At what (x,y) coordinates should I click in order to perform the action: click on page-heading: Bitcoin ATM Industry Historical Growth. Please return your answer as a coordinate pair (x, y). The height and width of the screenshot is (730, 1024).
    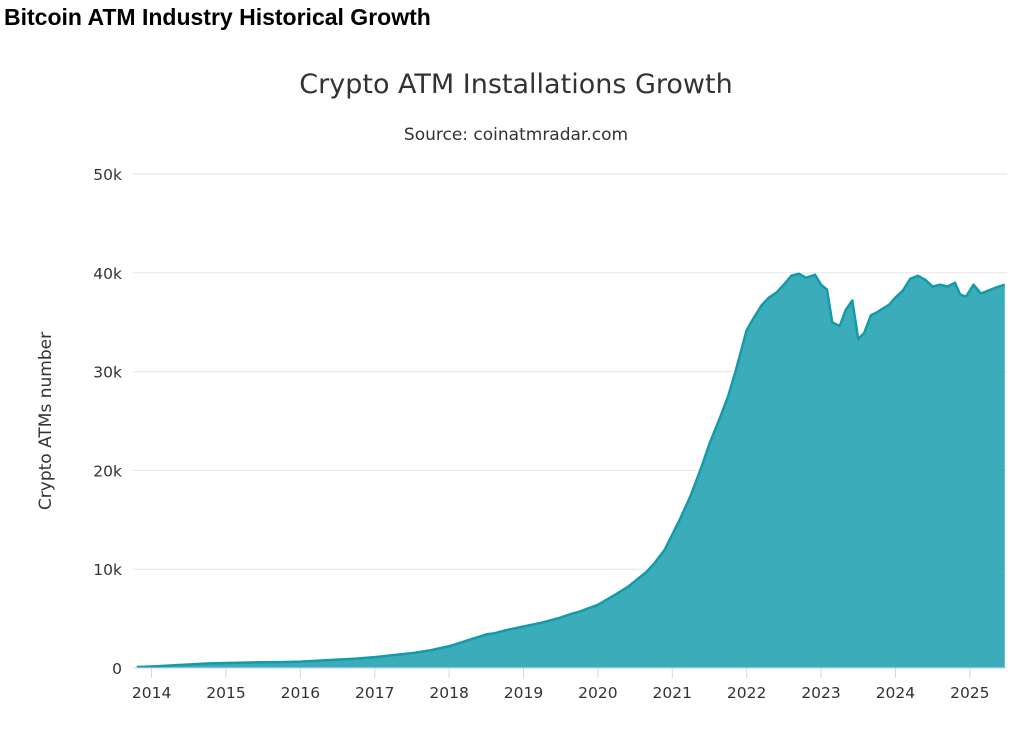
    Looking at the image, I should click on (217, 17).